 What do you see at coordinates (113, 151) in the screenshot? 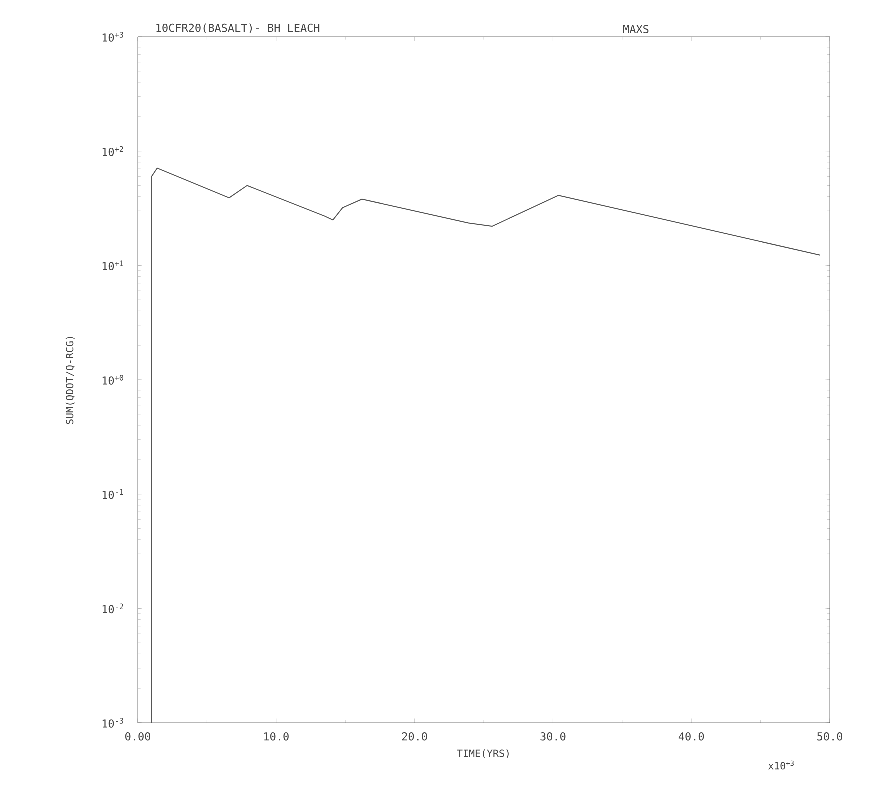
I see `y-tick-label: 10$^{+2}$` at bounding box center [113, 151].